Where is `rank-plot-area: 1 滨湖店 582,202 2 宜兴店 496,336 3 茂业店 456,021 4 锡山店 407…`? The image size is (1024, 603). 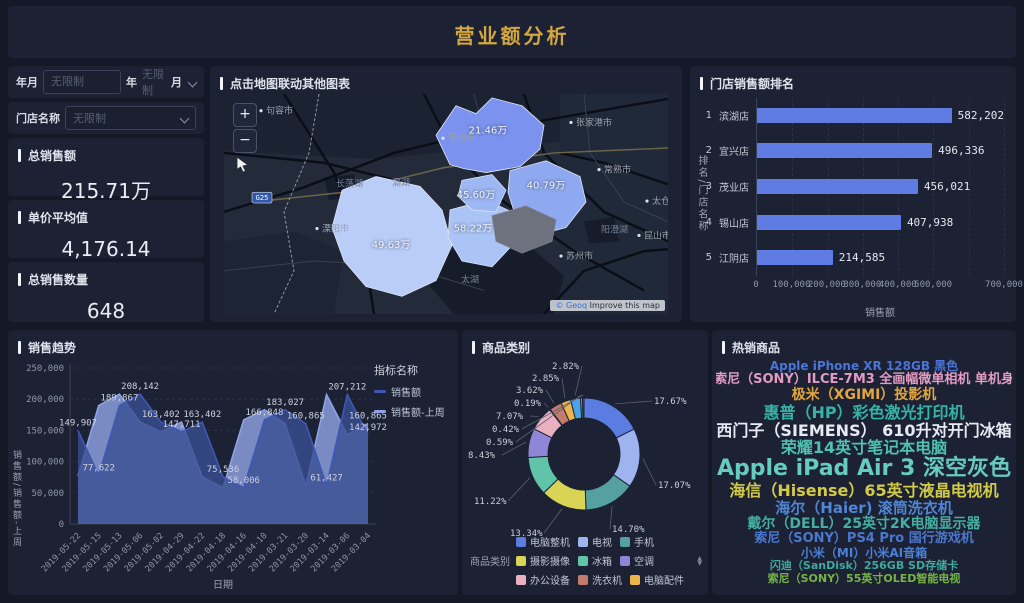 rank-plot-area: 1 滨湖店 582,202 2 宜兴店 496,336 3 茂业店 456,021 4 锡山店 407… is located at coordinates (855, 187).